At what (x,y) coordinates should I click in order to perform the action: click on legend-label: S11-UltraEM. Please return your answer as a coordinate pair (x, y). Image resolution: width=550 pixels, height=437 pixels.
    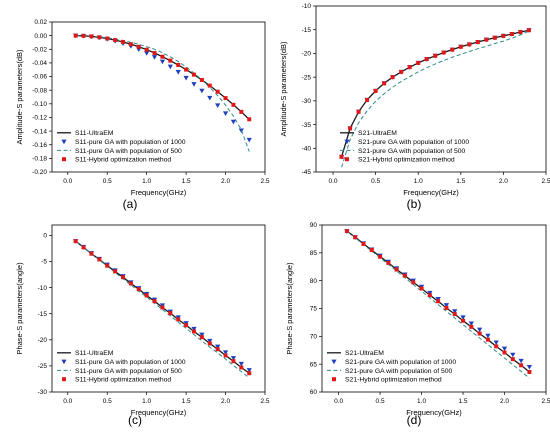
    Looking at the image, I should click on (94, 353).